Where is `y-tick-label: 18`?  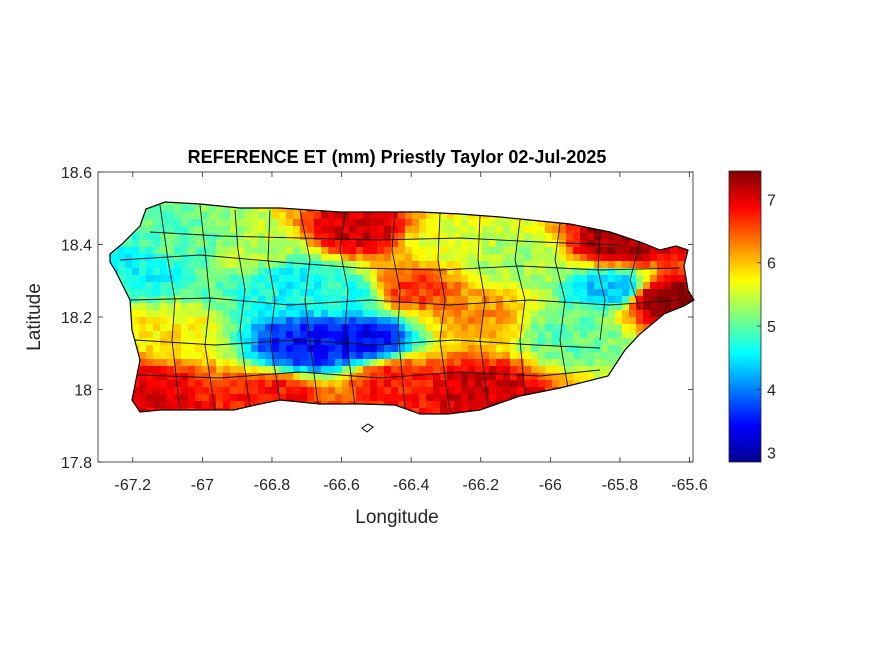
y-tick-label: 18 is located at coordinates (83, 391).